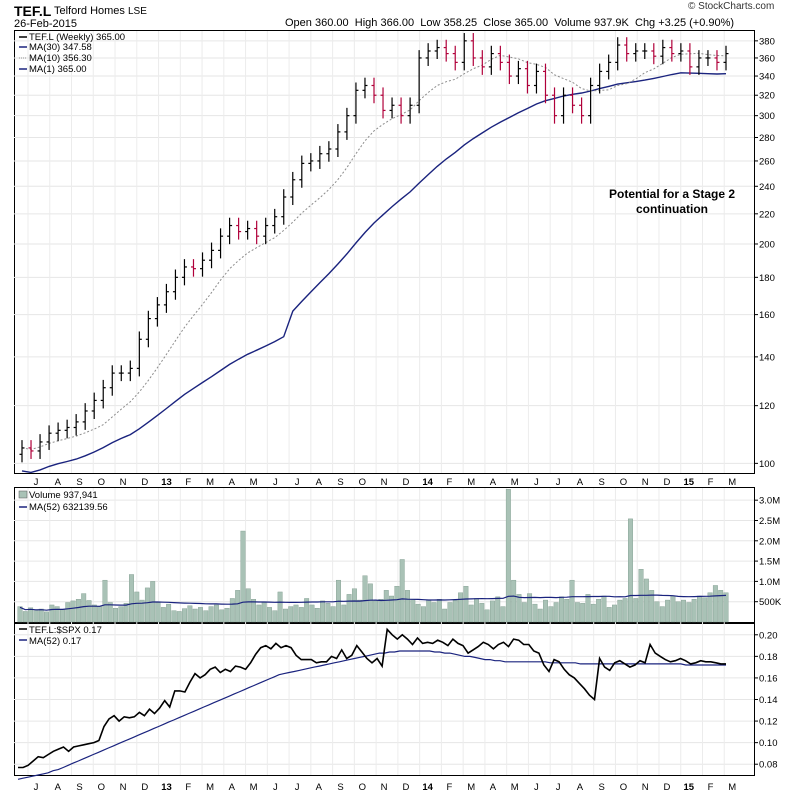 Image resolution: width=800 pixels, height=795 pixels. Describe the element at coordinates (385, 482) in the screenshot. I see `x-axis-top: J A S O N D 13 F M A M J J A S O N D 14 F M A M J J A S O N D 15 F M` at that location.